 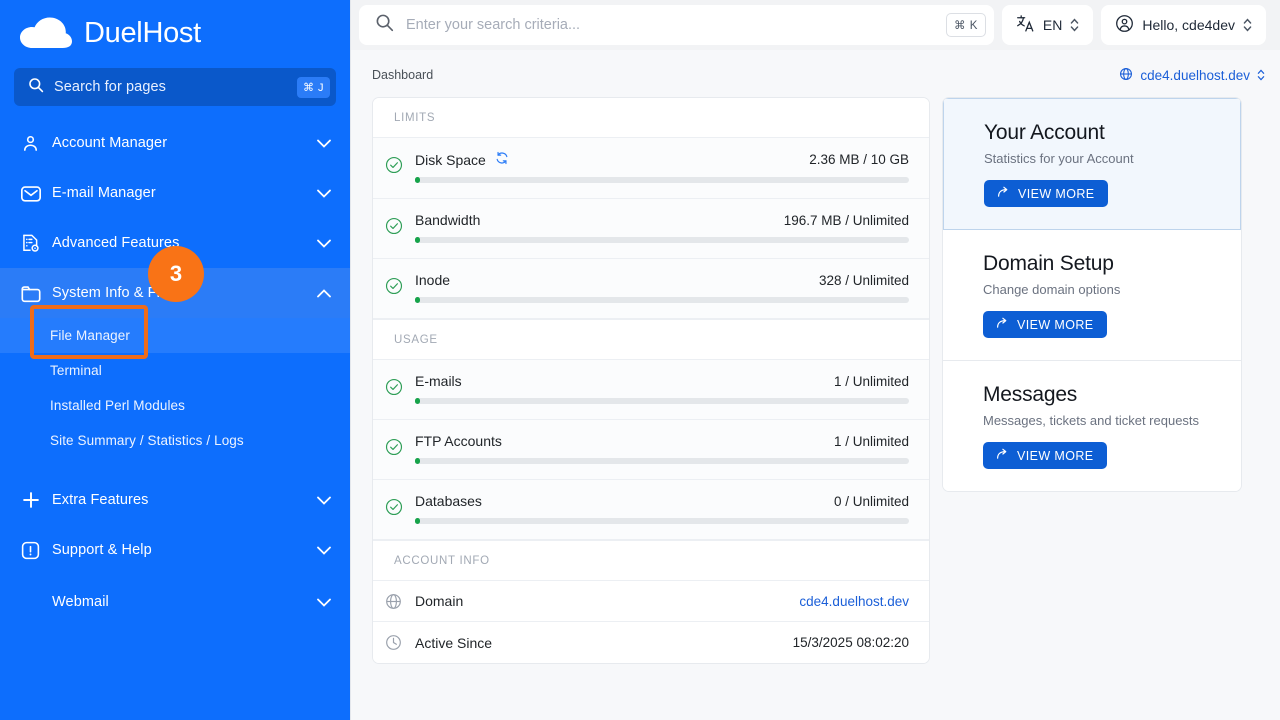 What do you see at coordinates (100, 500) in the screenshot?
I see `sidebar-item-label: Extra Features` at bounding box center [100, 500].